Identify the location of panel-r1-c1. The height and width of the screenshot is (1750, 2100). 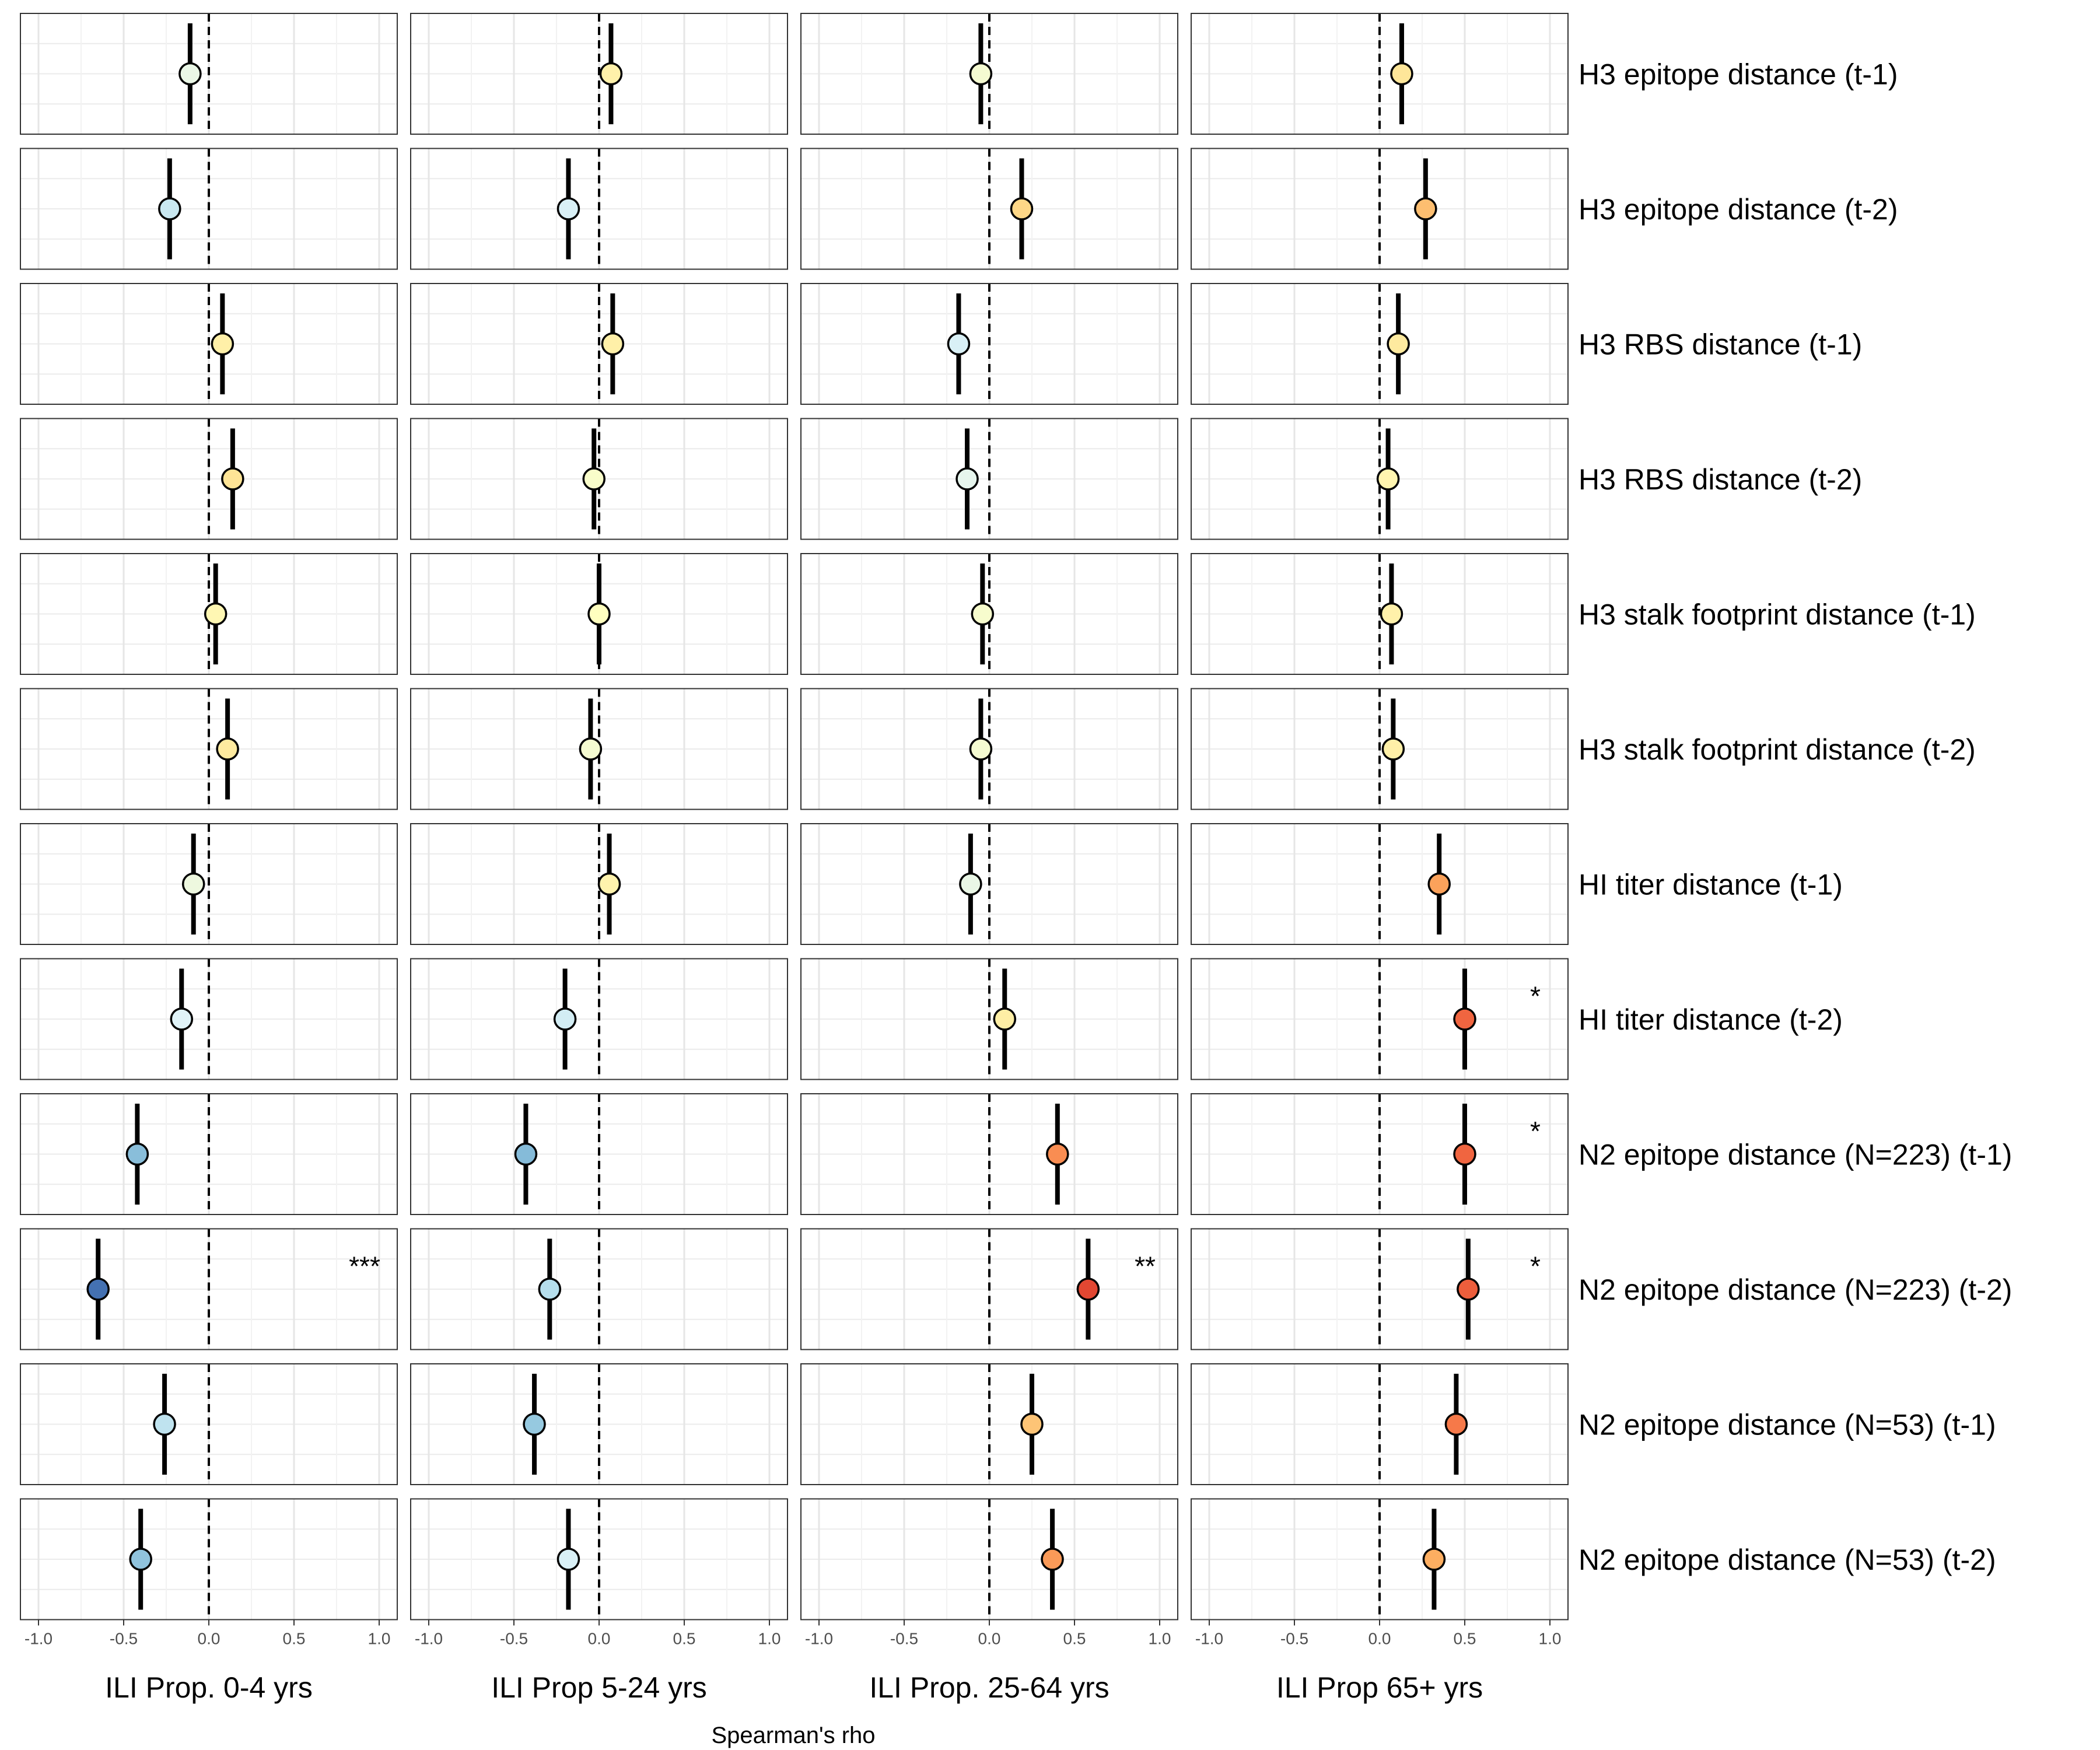
(599, 209).